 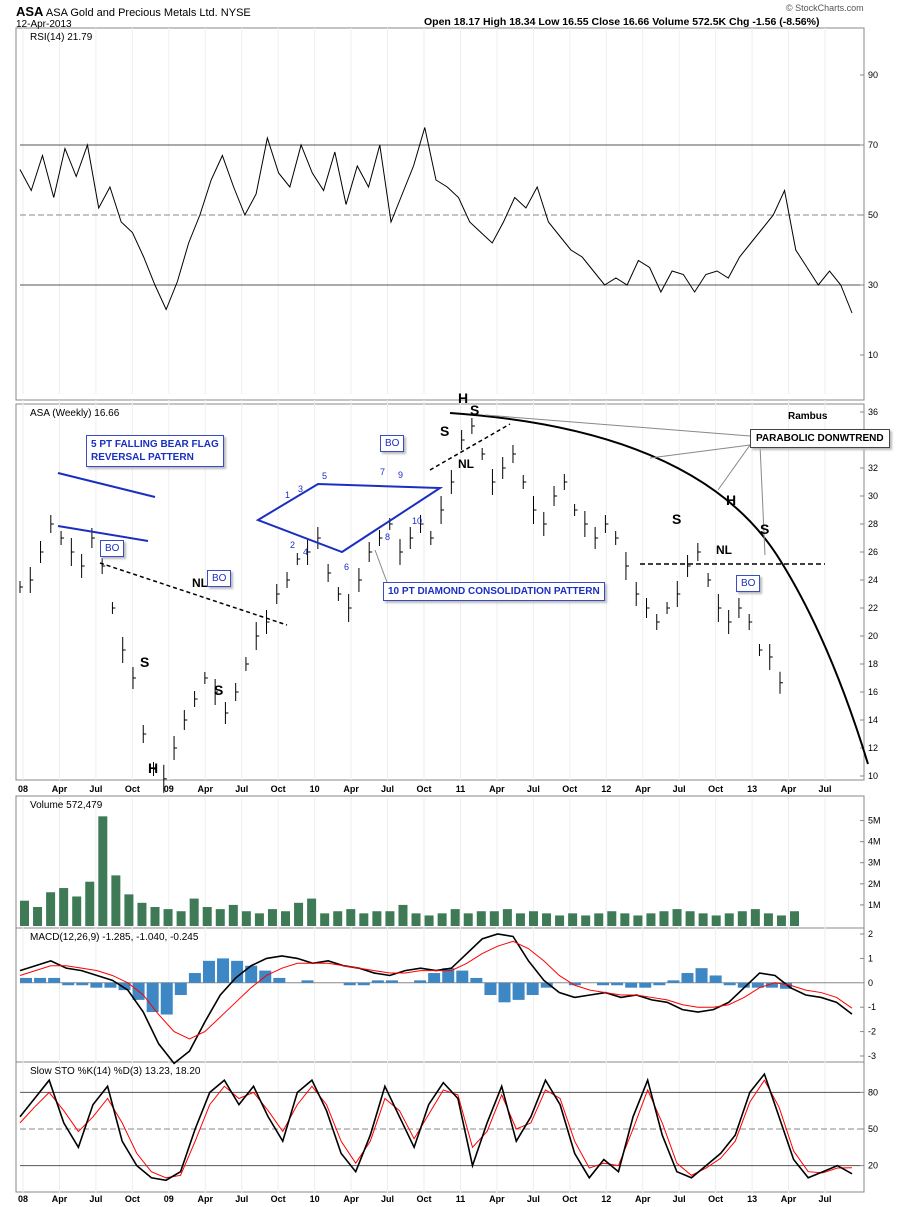 What do you see at coordinates (494, 591) in the screenshot?
I see `diamond-annotation: 10 PT DIAMOND CONSOLIDATION PATTERN` at bounding box center [494, 591].